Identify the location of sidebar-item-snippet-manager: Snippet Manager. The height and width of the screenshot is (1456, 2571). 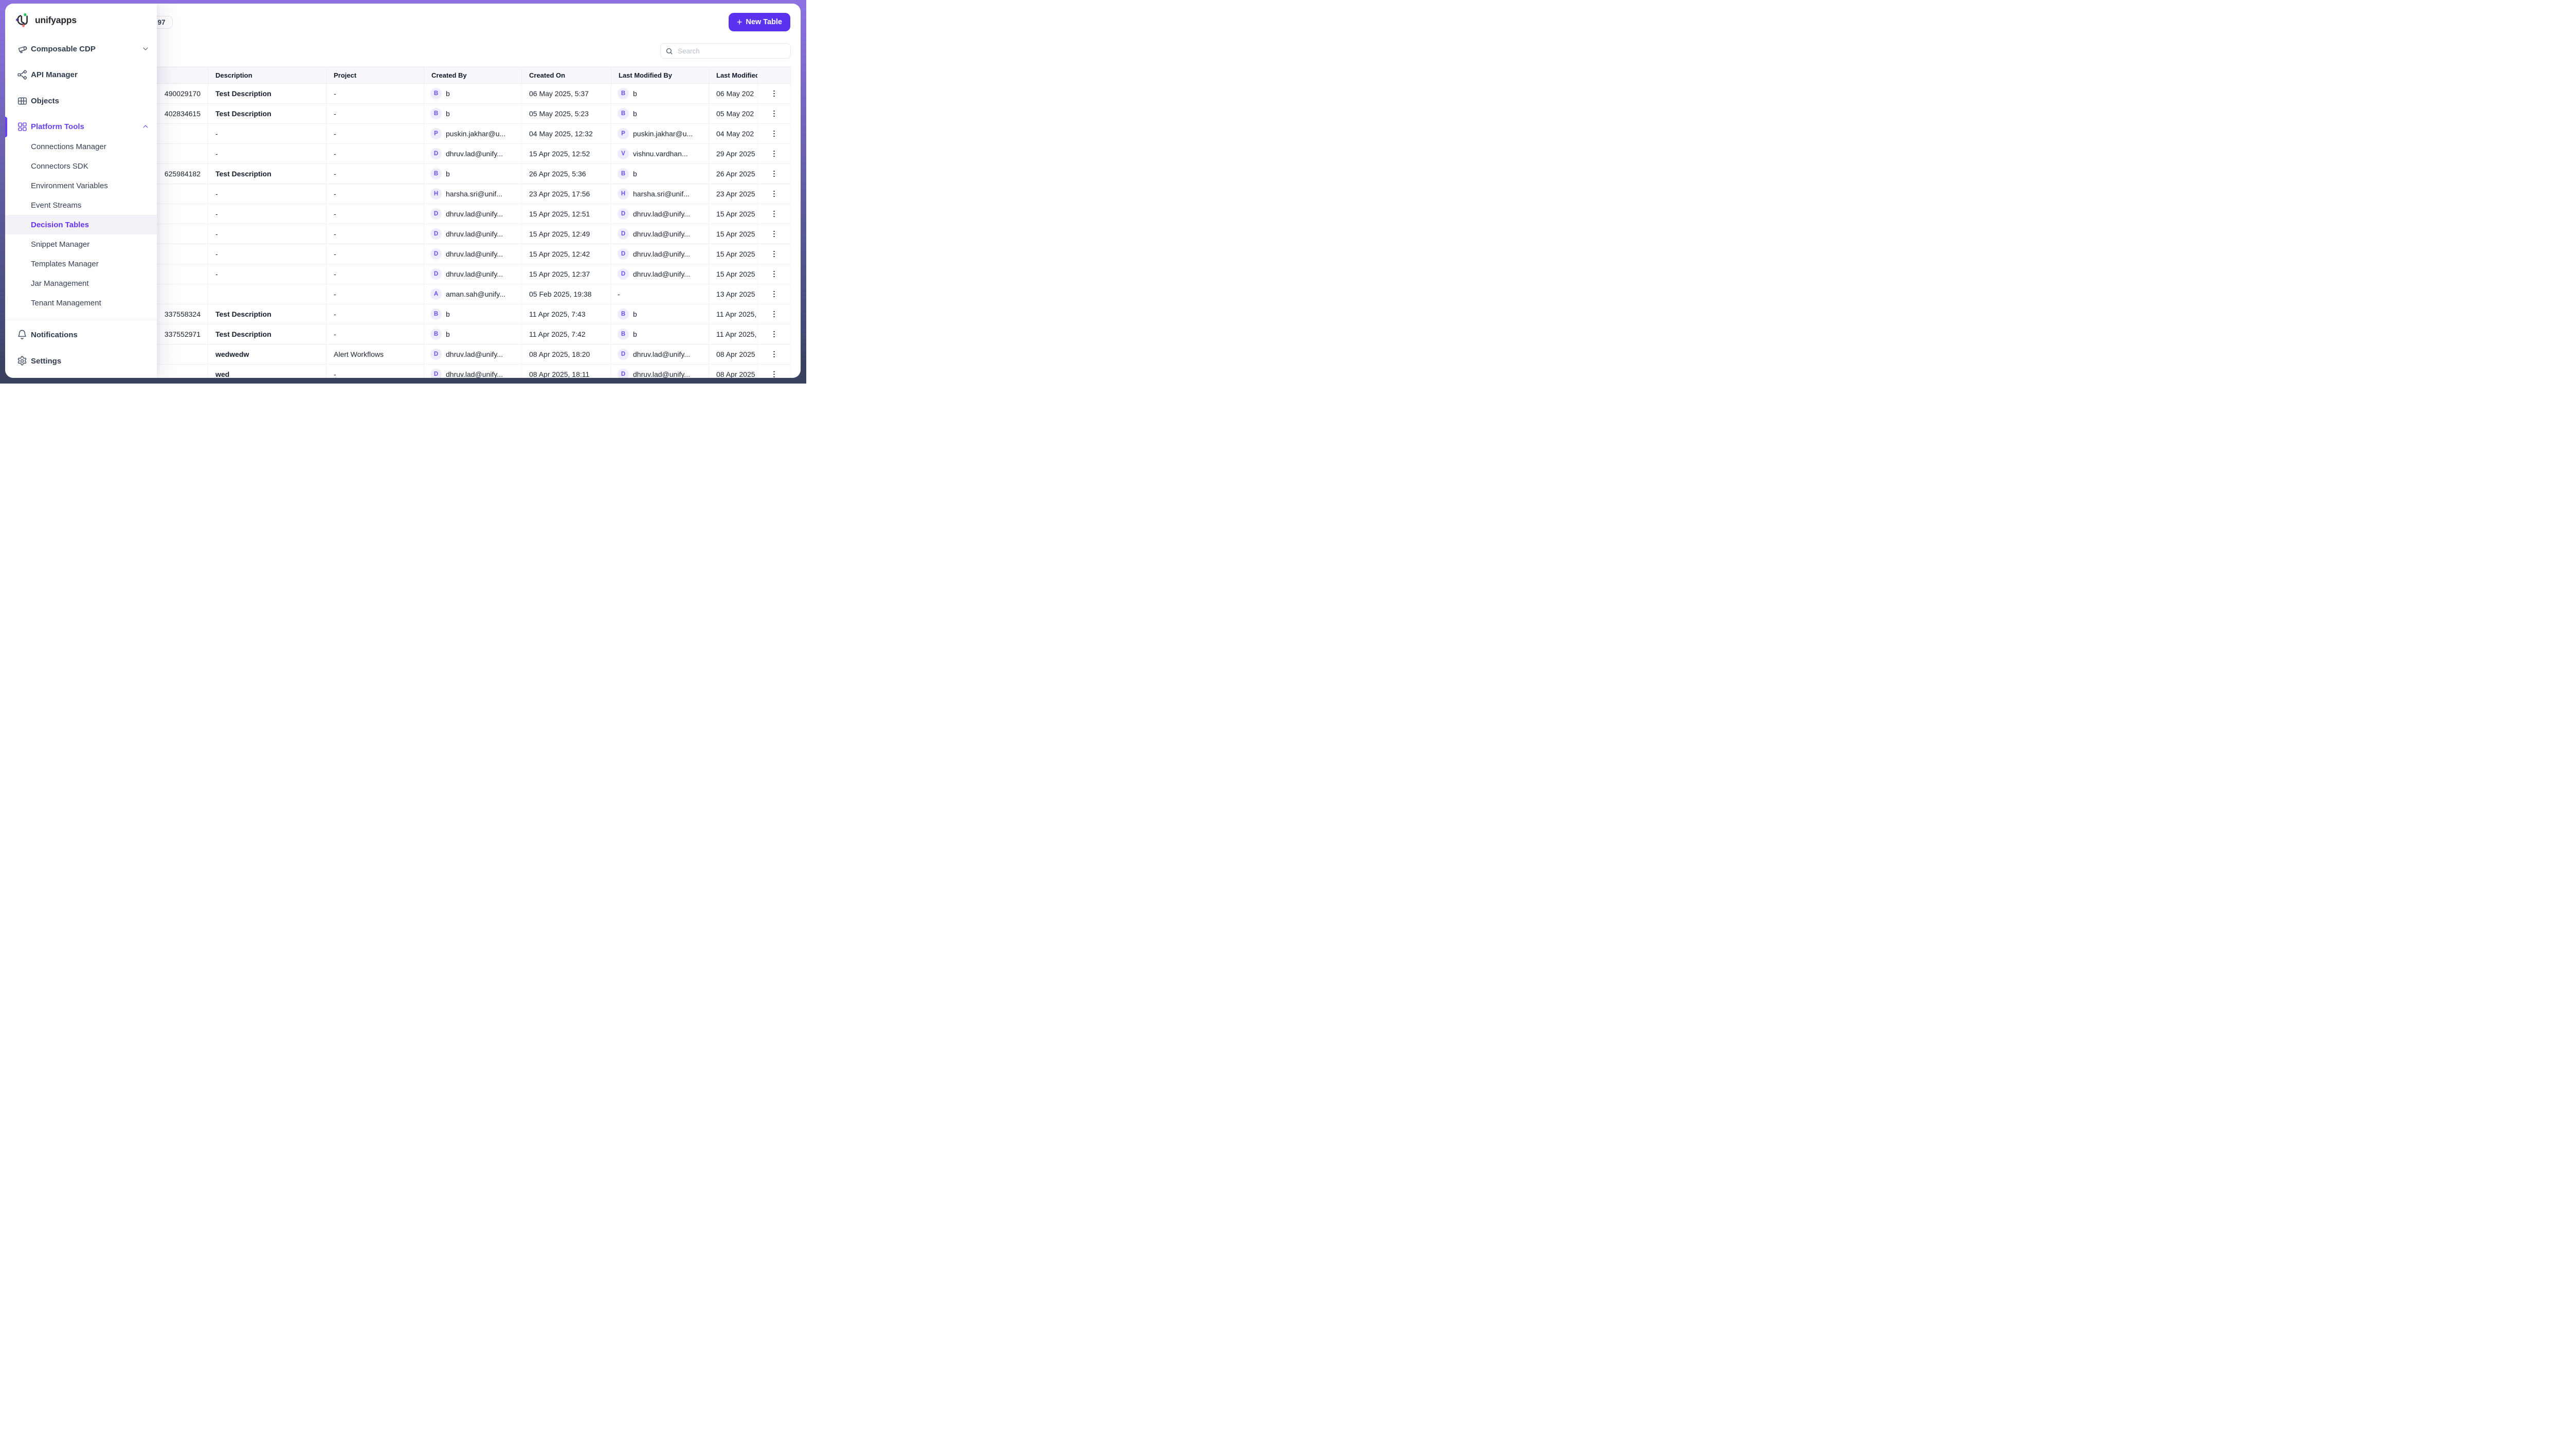
(81, 244).